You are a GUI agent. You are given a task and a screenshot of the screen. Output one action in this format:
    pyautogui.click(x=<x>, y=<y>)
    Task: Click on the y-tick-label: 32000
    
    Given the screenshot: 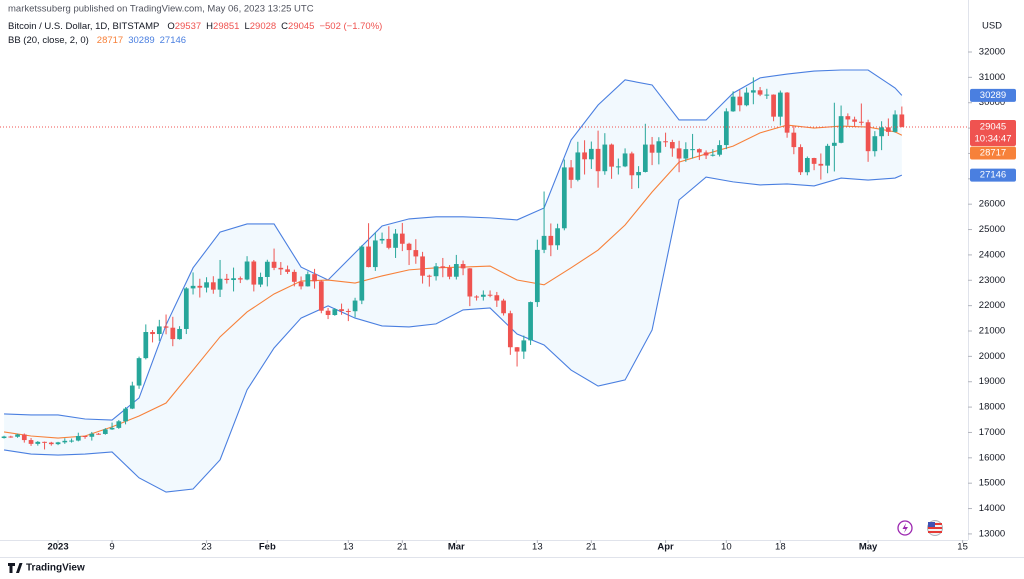 What is the action you would take?
    pyautogui.click(x=992, y=52)
    